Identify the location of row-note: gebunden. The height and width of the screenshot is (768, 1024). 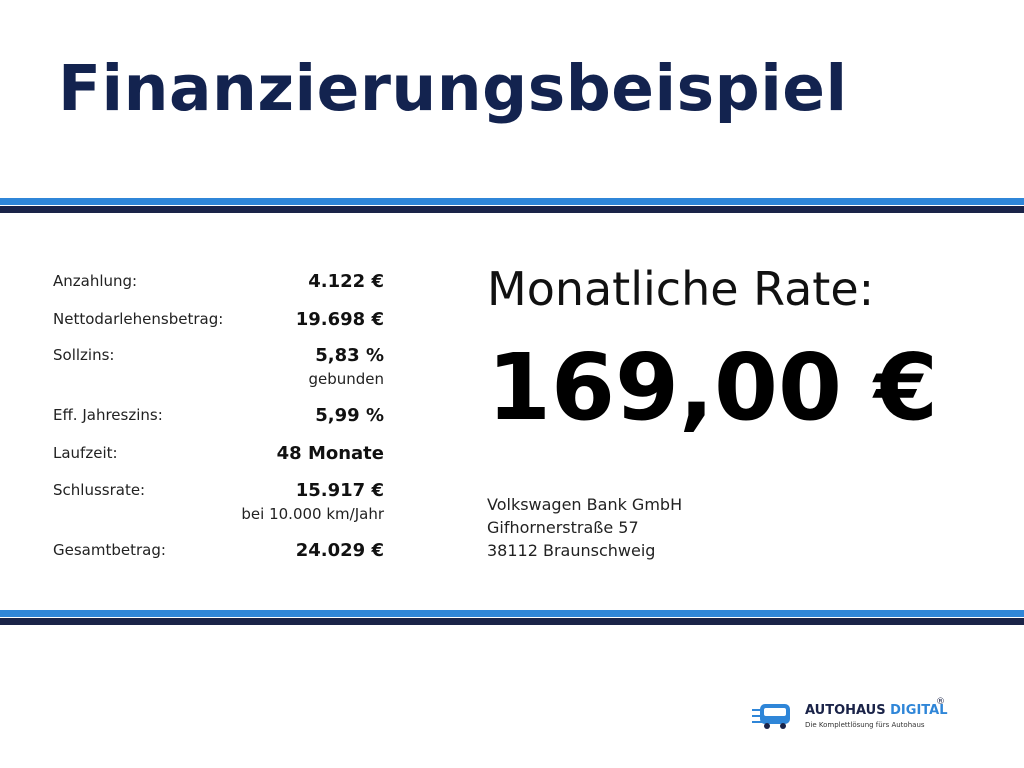
(346, 379).